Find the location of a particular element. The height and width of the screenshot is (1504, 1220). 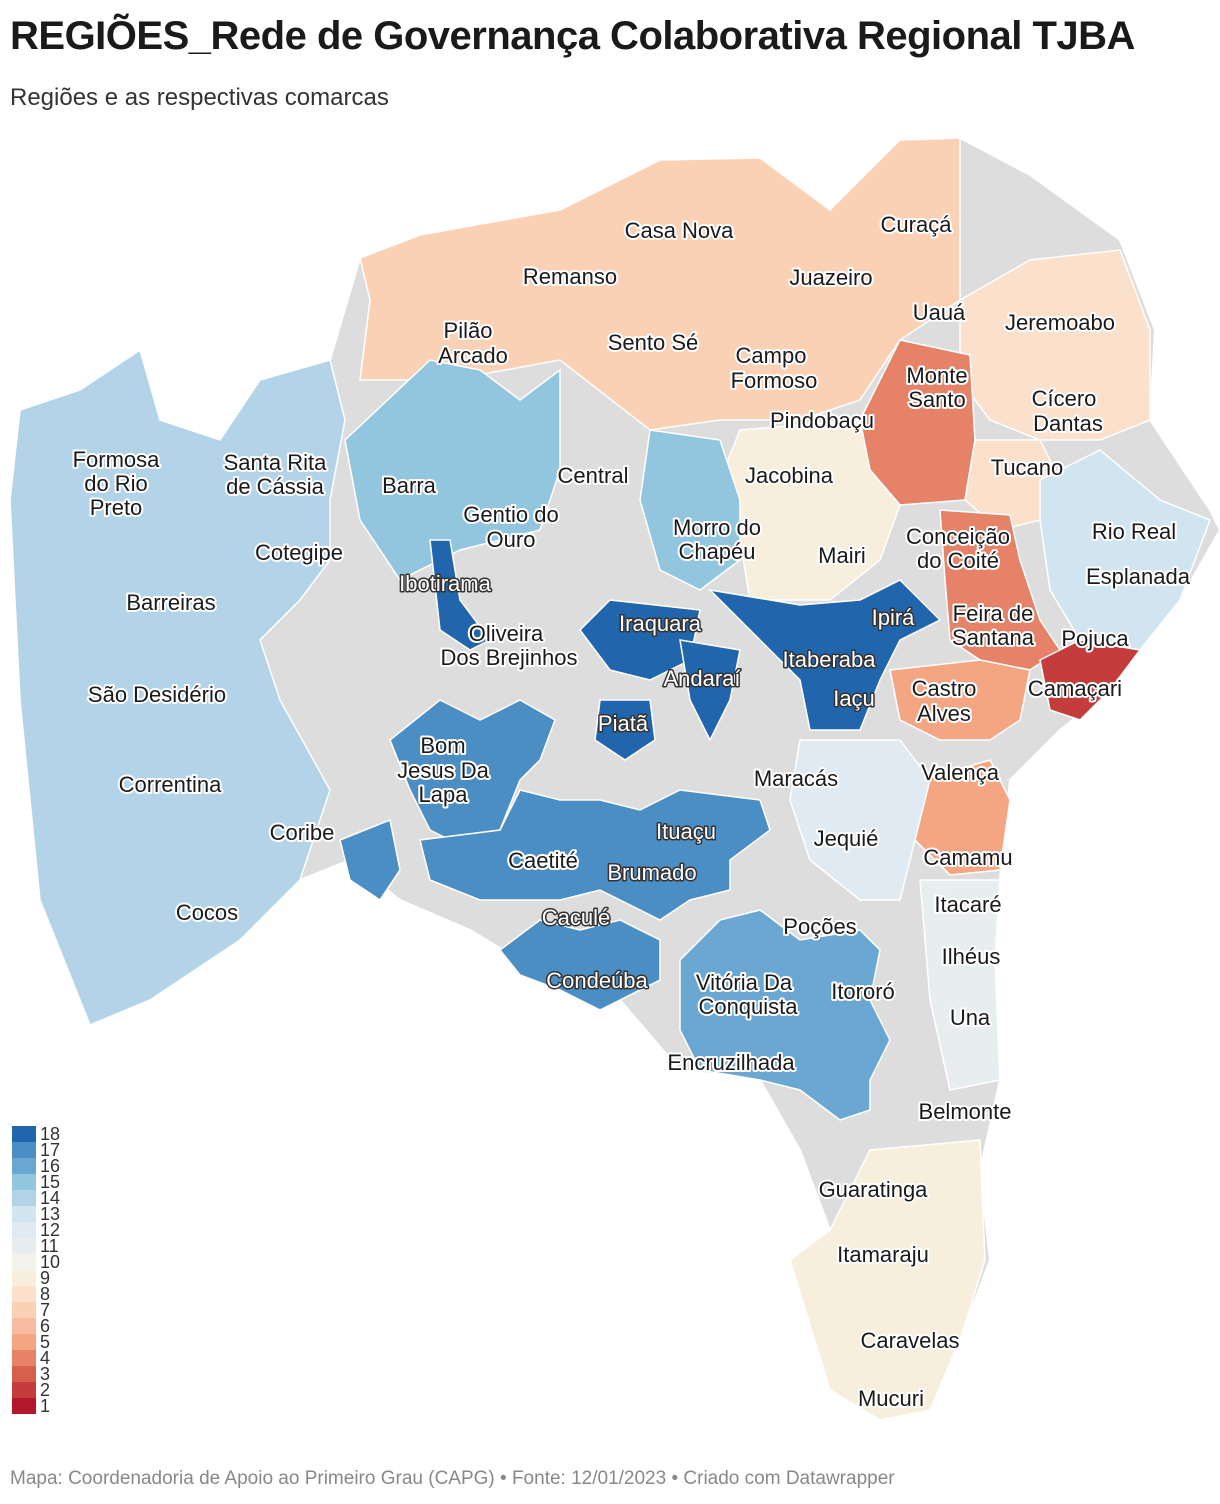

legend-label: 13 is located at coordinates (50, 1214).